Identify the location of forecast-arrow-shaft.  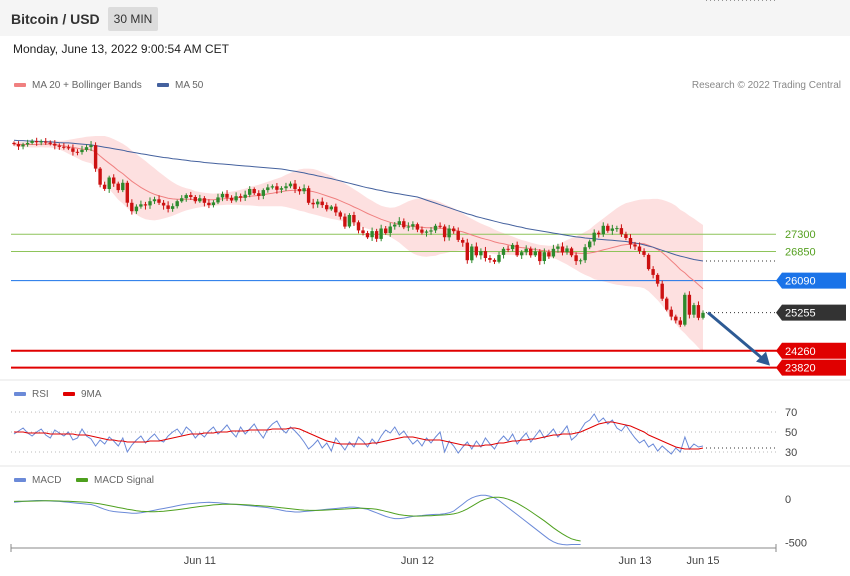
(736, 336).